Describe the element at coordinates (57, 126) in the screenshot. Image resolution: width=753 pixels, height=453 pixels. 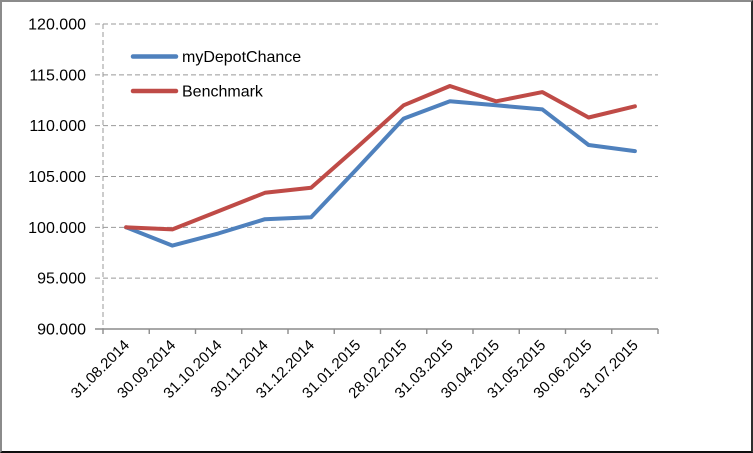
I see `y-axis-tick-label: 110.000` at that location.